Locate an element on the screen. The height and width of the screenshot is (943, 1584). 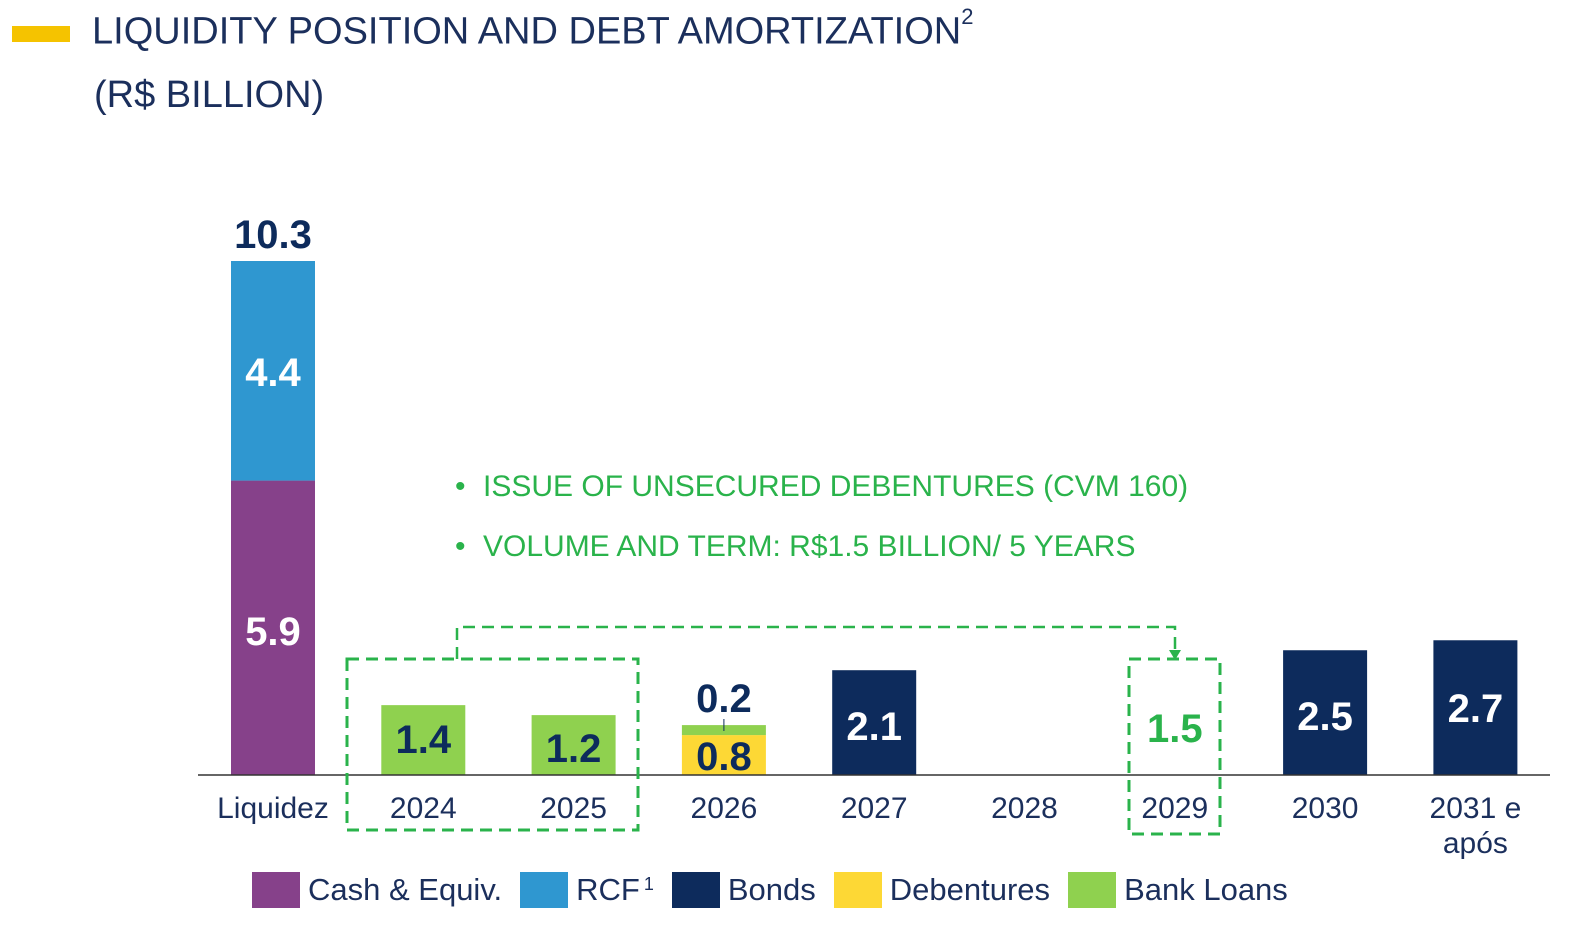
data-label-2031: 2.7 is located at coordinates (1476, 709).